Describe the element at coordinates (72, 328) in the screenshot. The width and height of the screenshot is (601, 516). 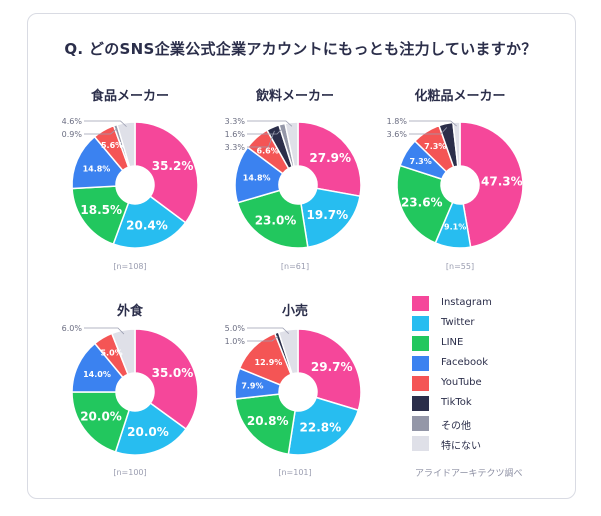
I see `outside-value-label: 6.0%` at that location.